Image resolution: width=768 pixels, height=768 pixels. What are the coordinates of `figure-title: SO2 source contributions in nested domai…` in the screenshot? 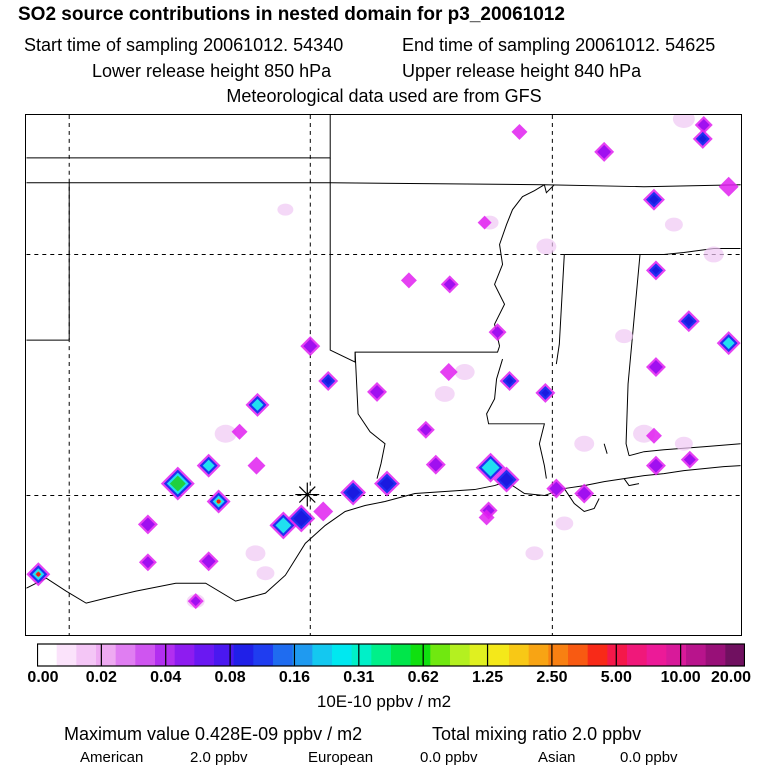 It's located at (291, 14).